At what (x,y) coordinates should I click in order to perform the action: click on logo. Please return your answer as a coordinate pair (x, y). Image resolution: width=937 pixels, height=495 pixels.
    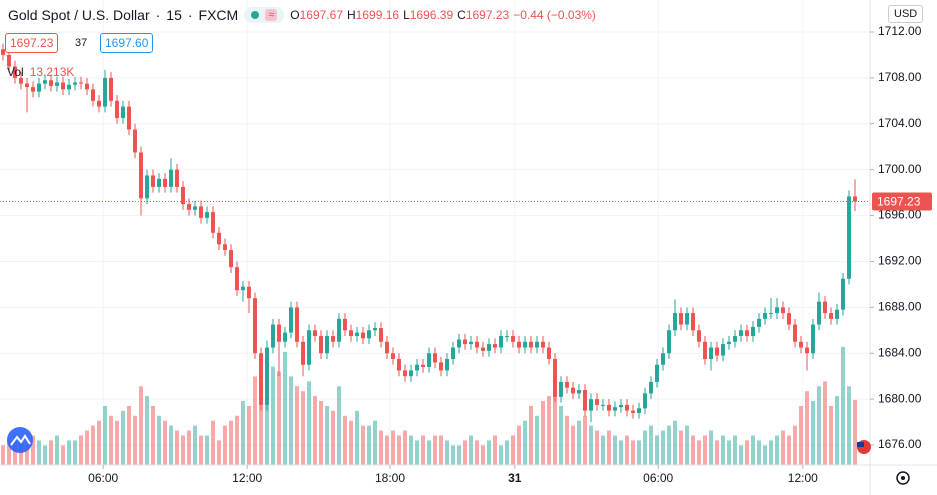
    Looking at the image, I should click on (20, 440).